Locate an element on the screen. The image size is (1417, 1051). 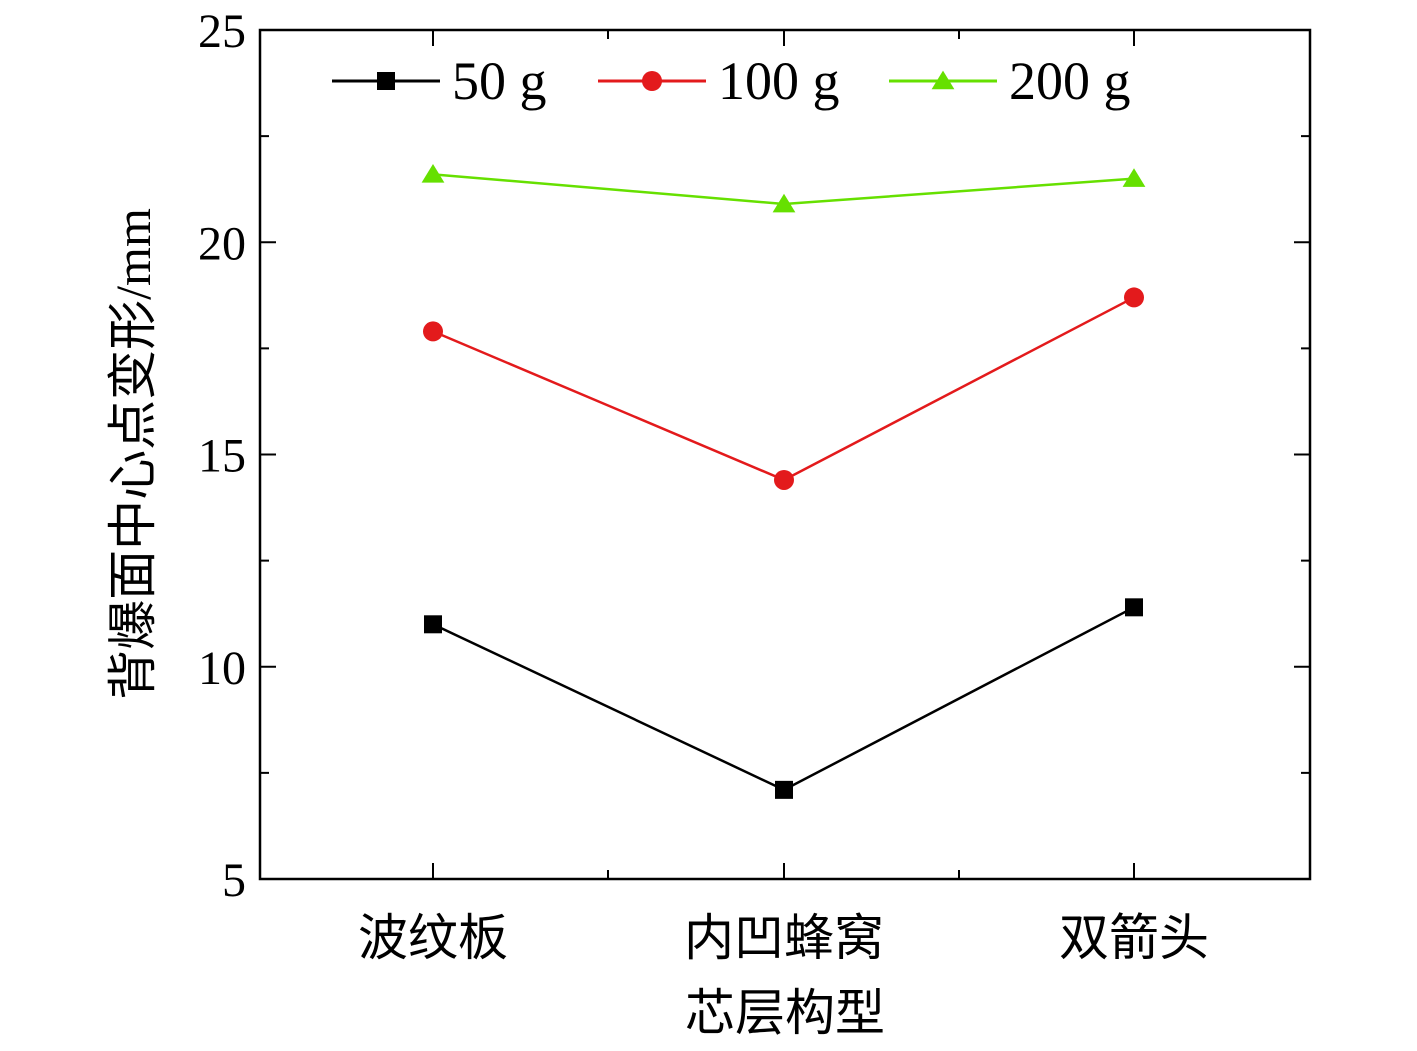
legend-item: 200 g is located at coordinates (1010, 81).